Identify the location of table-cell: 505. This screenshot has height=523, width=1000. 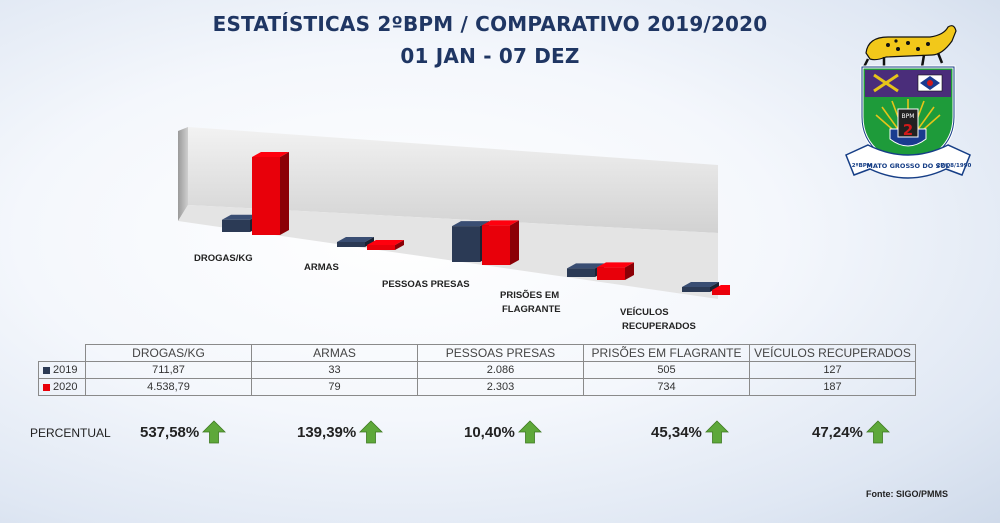
(666, 370).